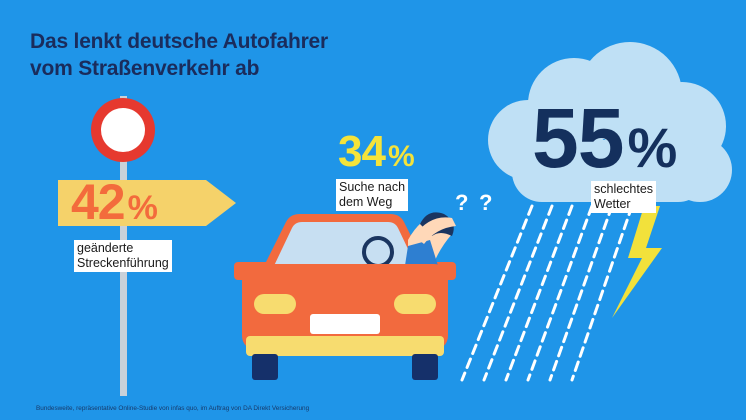  I want to click on stat-route-label-line-1: geänderte, so click(105, 248).